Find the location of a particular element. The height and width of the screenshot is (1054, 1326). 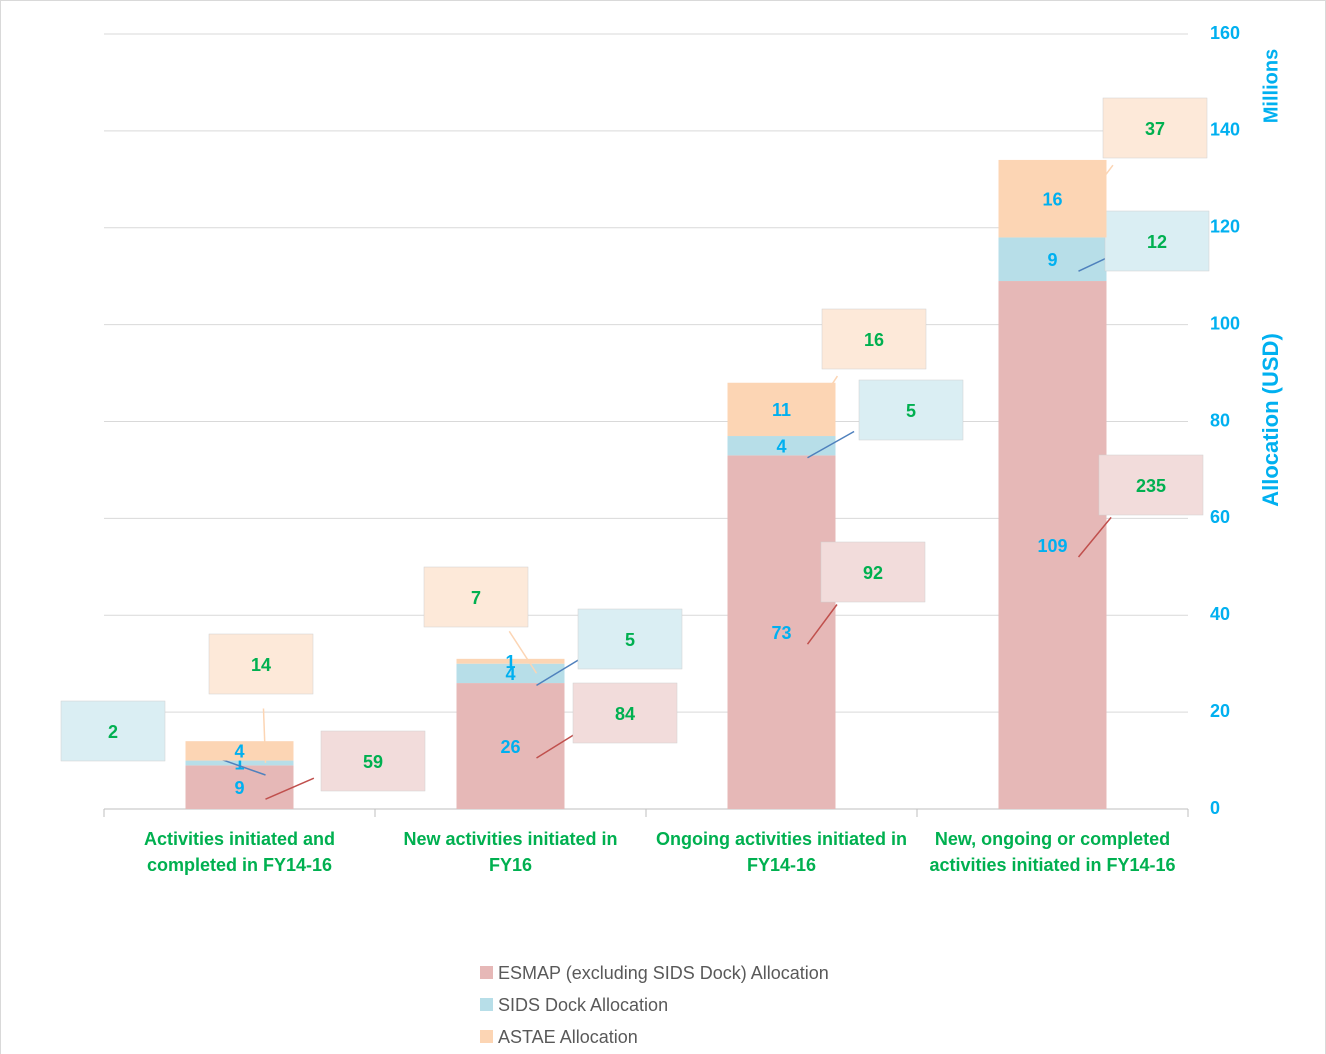

data-label: 73 is located at coordinates (781, 633).